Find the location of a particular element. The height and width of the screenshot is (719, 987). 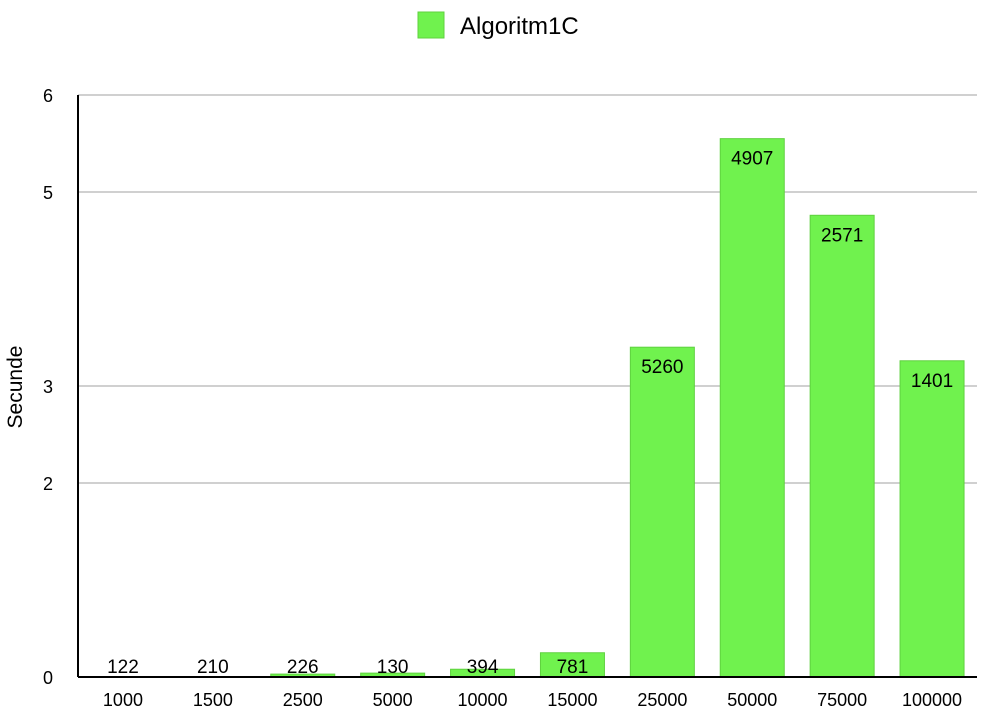

x-tick-label-1000: 1000 is located at coordinates (123, 700).